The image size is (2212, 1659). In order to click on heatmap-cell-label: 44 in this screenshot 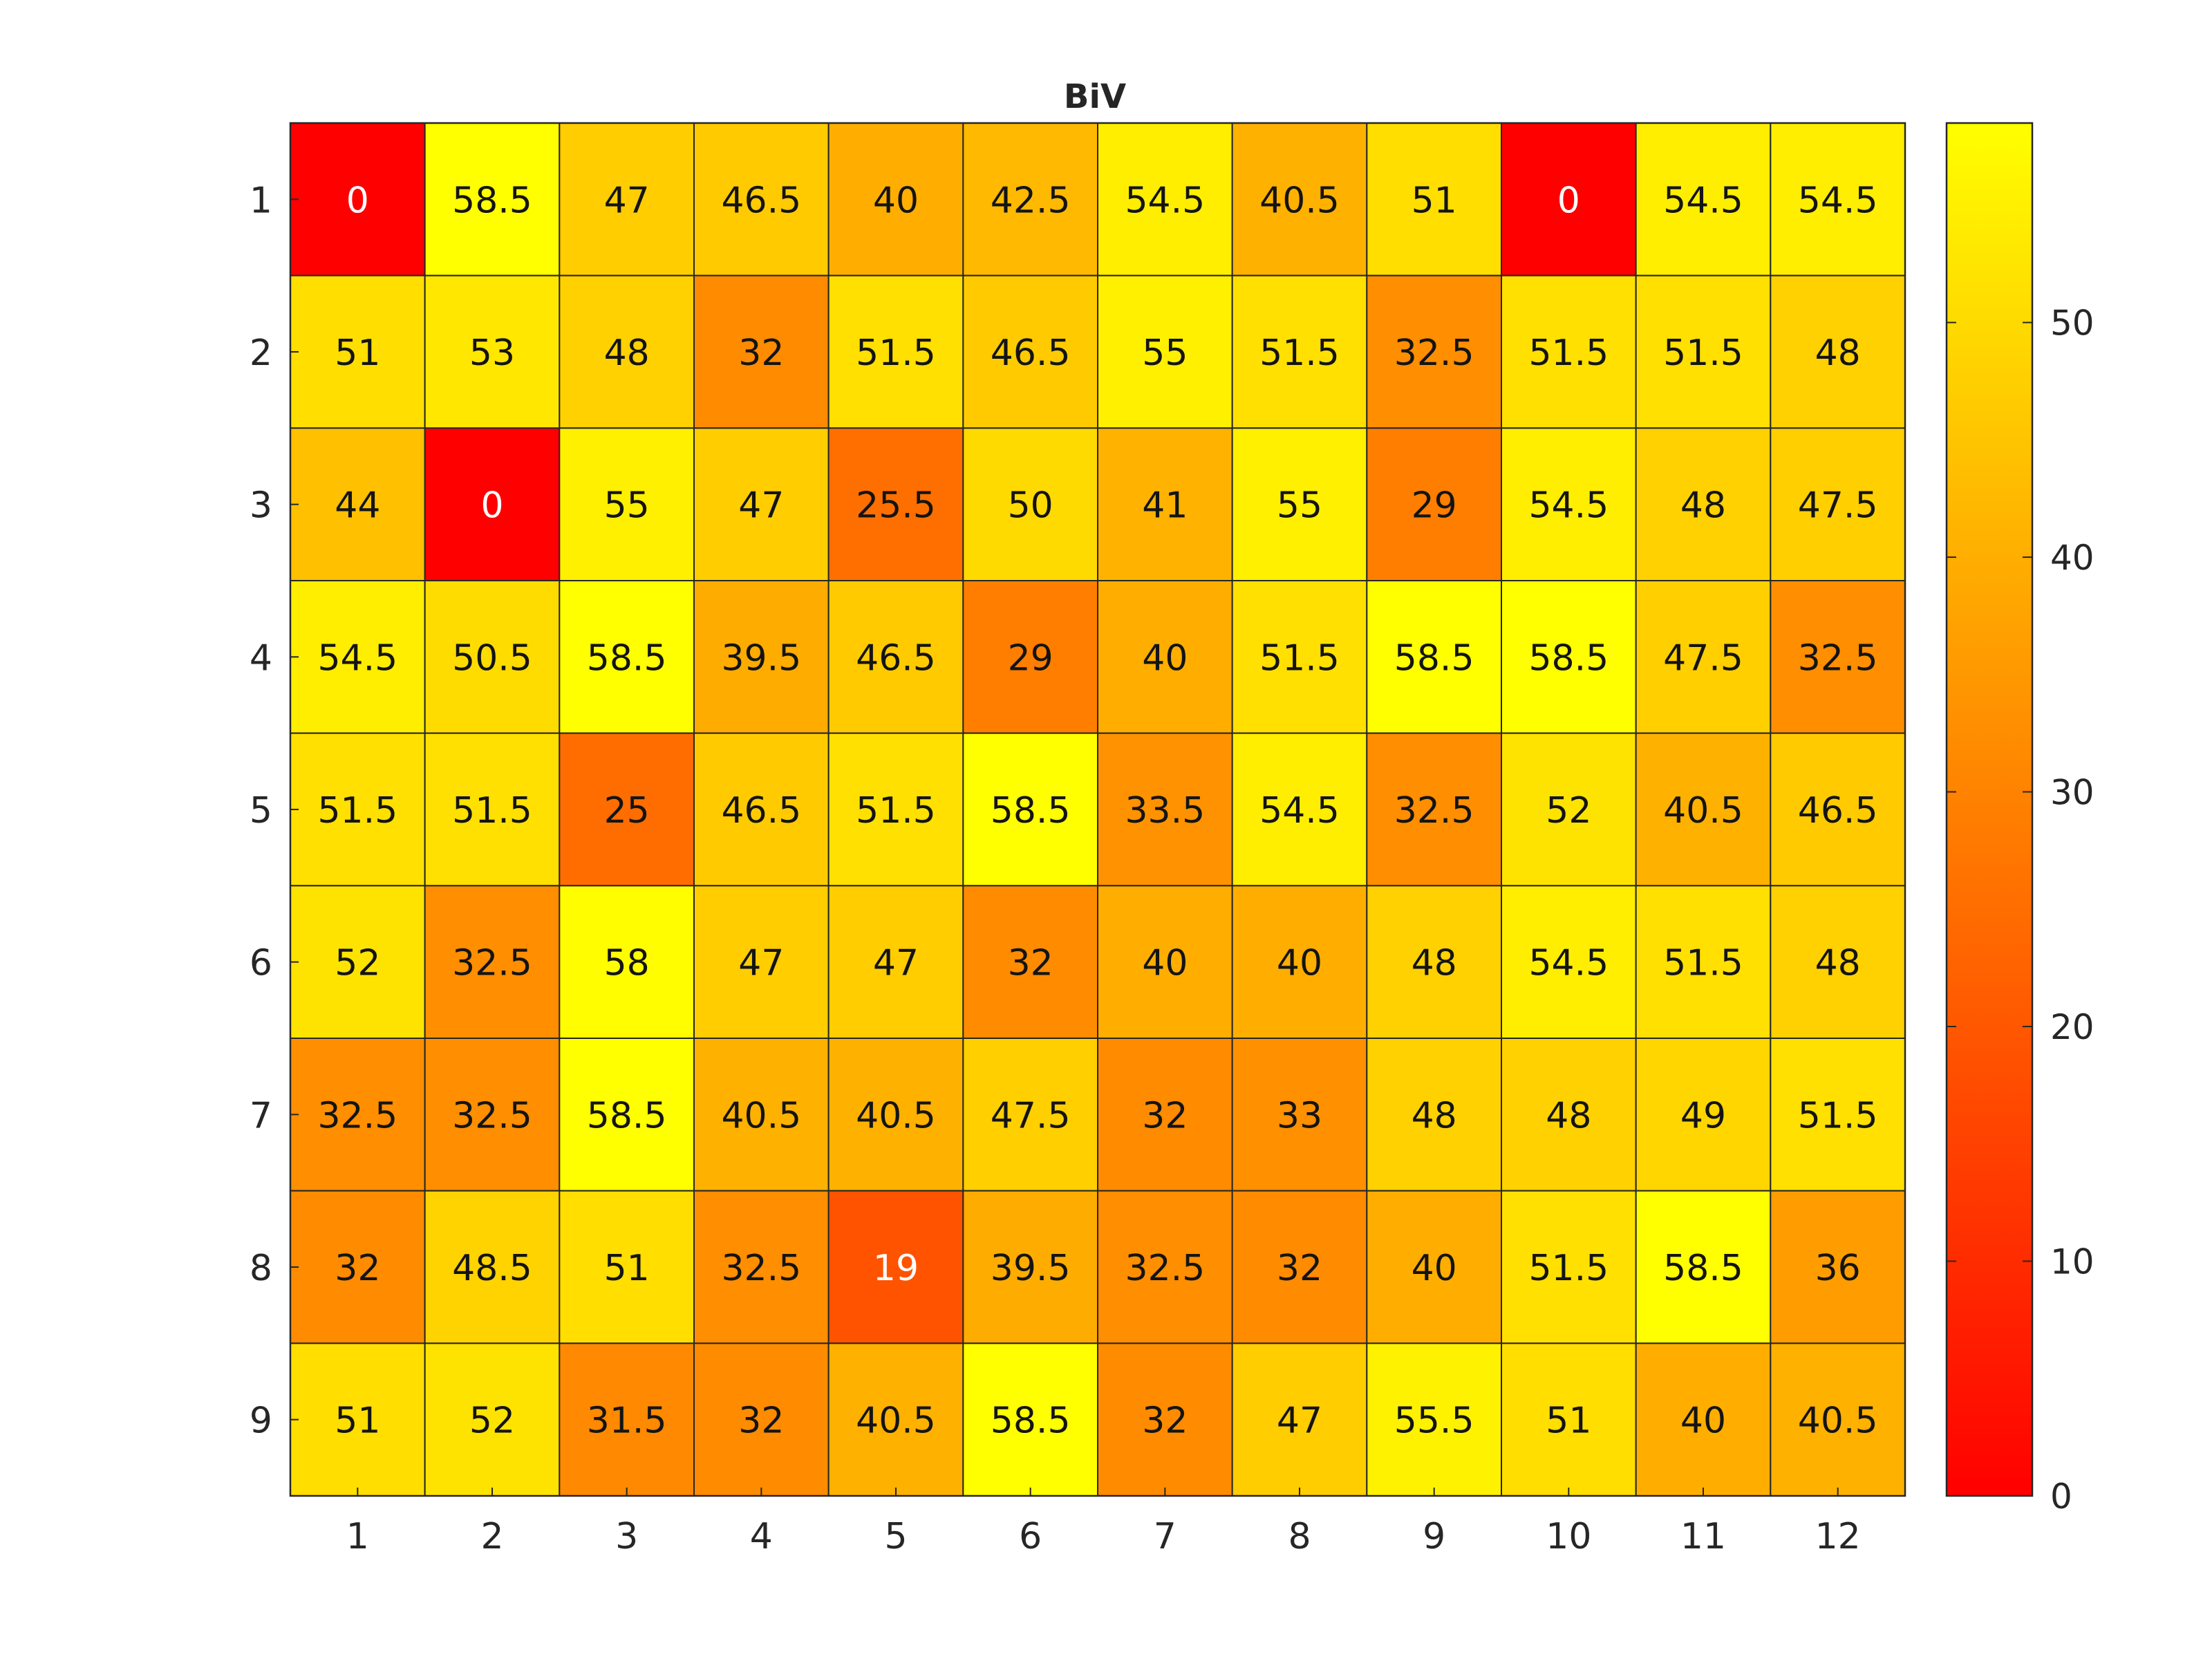, I will do `click(357, 506)`.